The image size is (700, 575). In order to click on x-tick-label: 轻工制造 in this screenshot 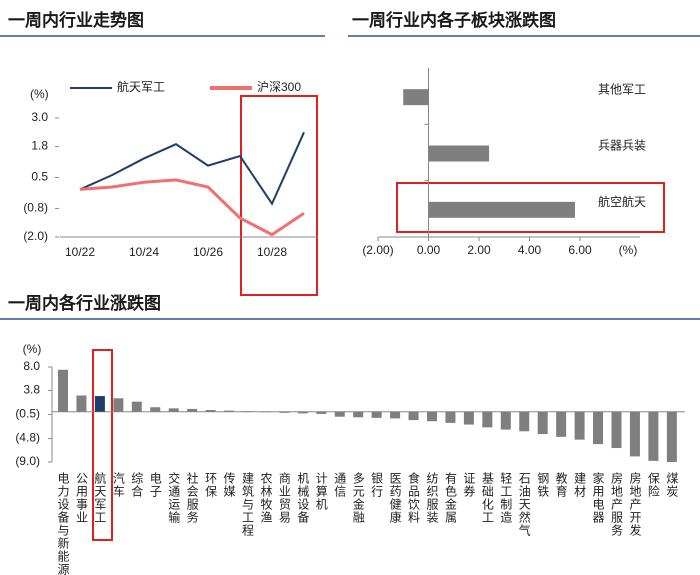, I will do `click(506, 498)`.